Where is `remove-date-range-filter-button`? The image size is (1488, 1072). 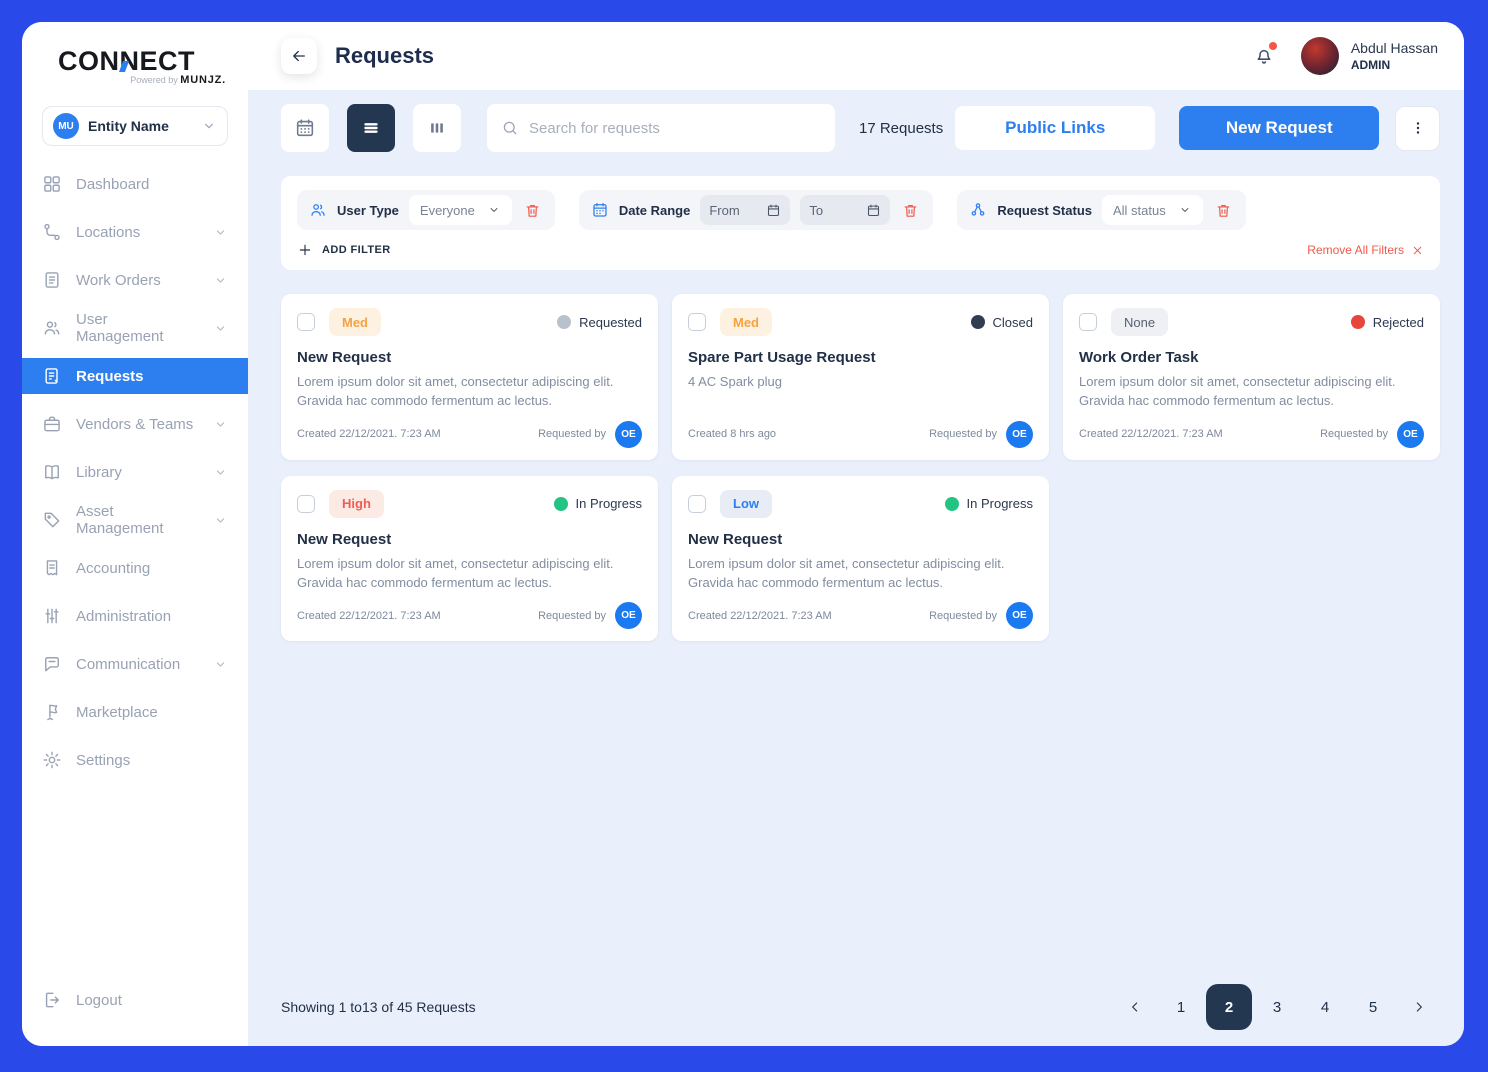 remove-date-range-filter-button is located at coordinates (910, 210).